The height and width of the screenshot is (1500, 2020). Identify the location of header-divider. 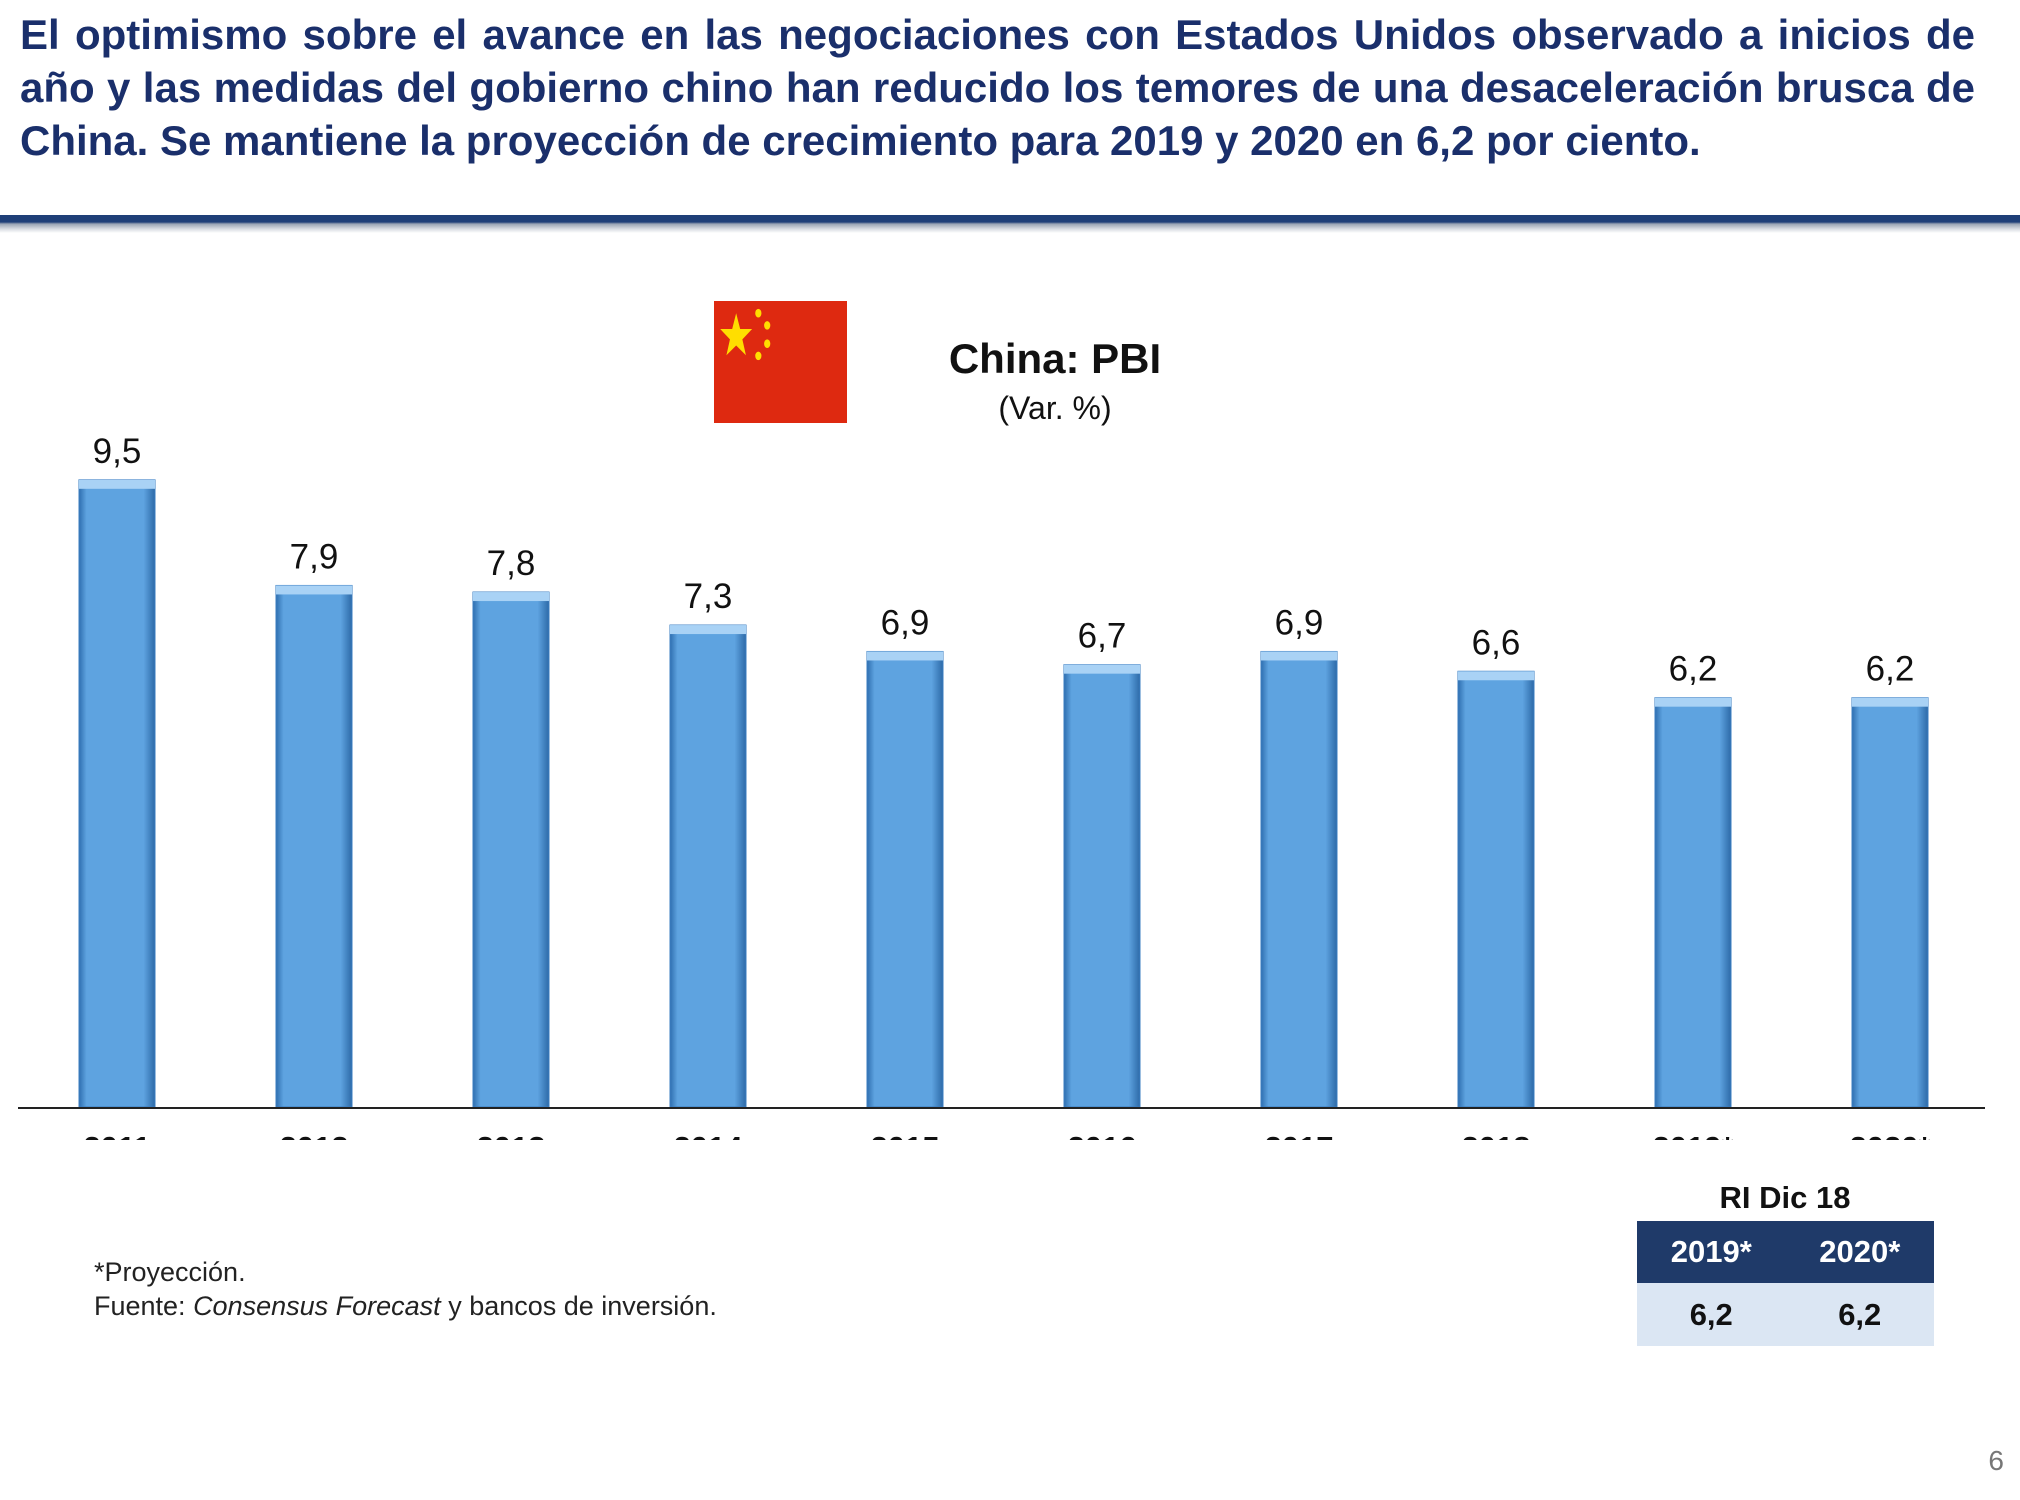
(1010, 224).